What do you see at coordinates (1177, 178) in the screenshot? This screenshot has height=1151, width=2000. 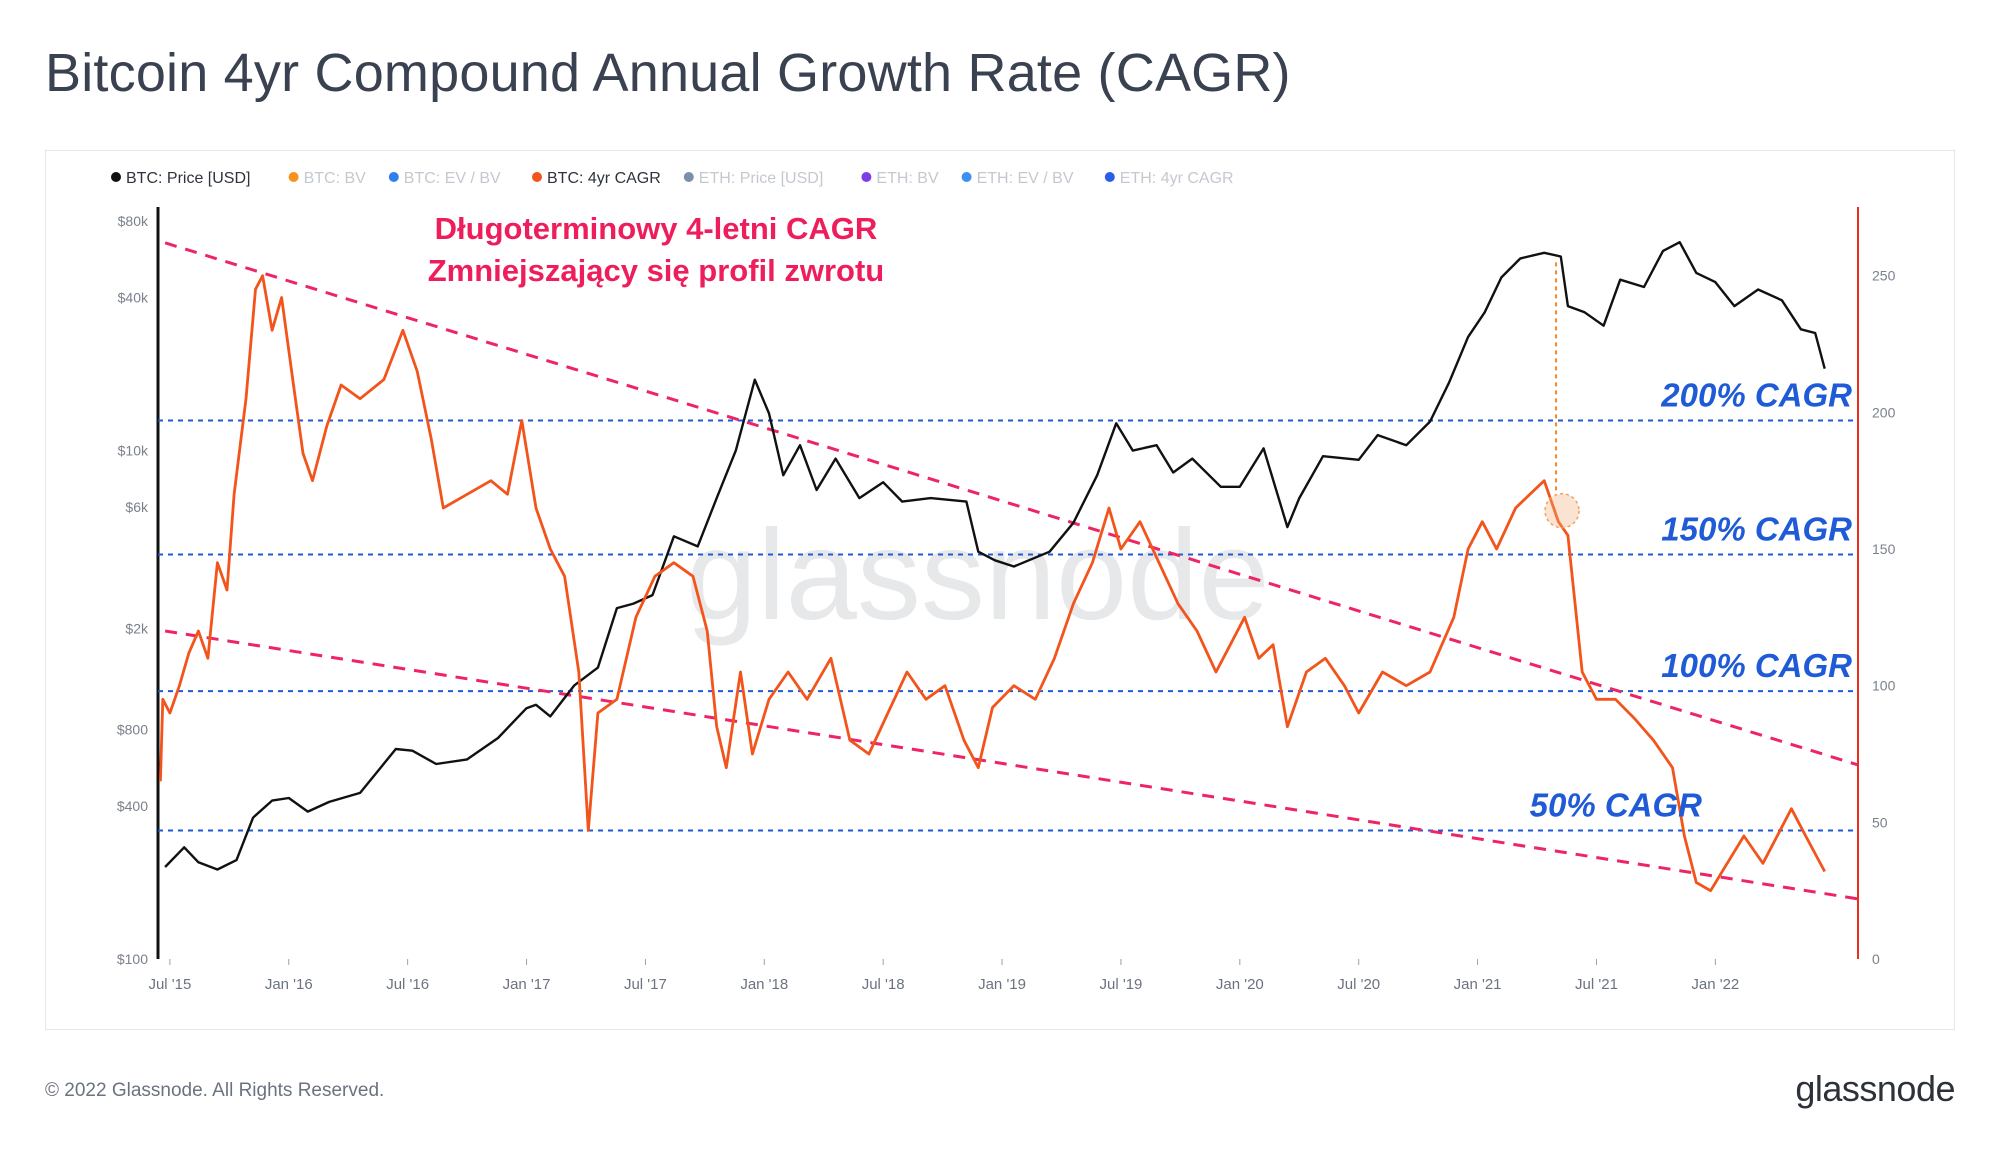 I see `legend-item: ETH: 4yr CAGR` at bounding box center [1177, 178].